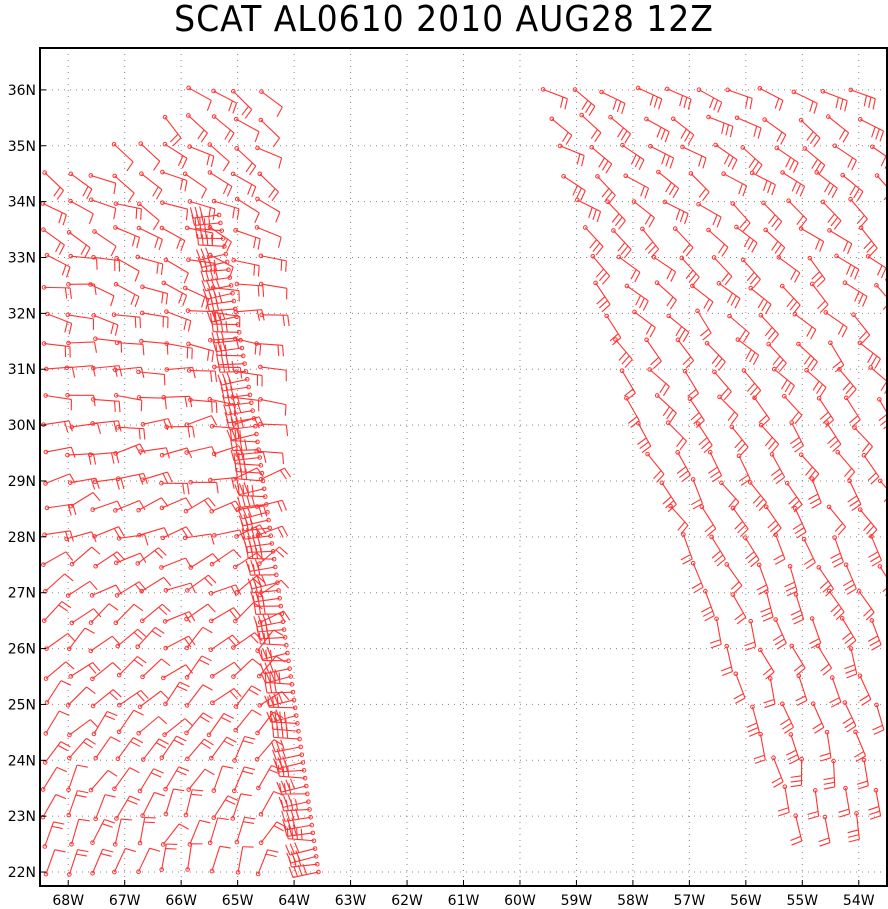 The width and height of the screenshot is (888, 909). What do you see at coordinates (22, 147) in the screenshot?
I see `lat-tick-label: 35N` at bounding box center [22, 147].